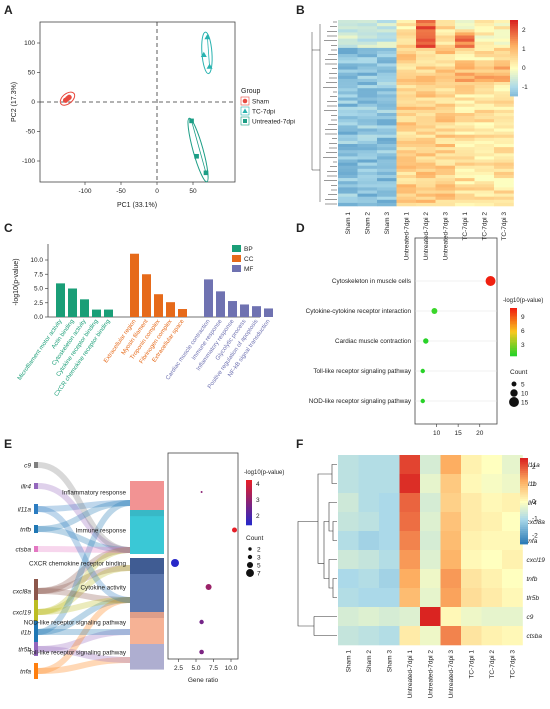 This screenshot has width=550, height=709. Describe the element at coordinates (31, 132) in the screenshot. I see `pca-y-tick-label: -50` at that location.